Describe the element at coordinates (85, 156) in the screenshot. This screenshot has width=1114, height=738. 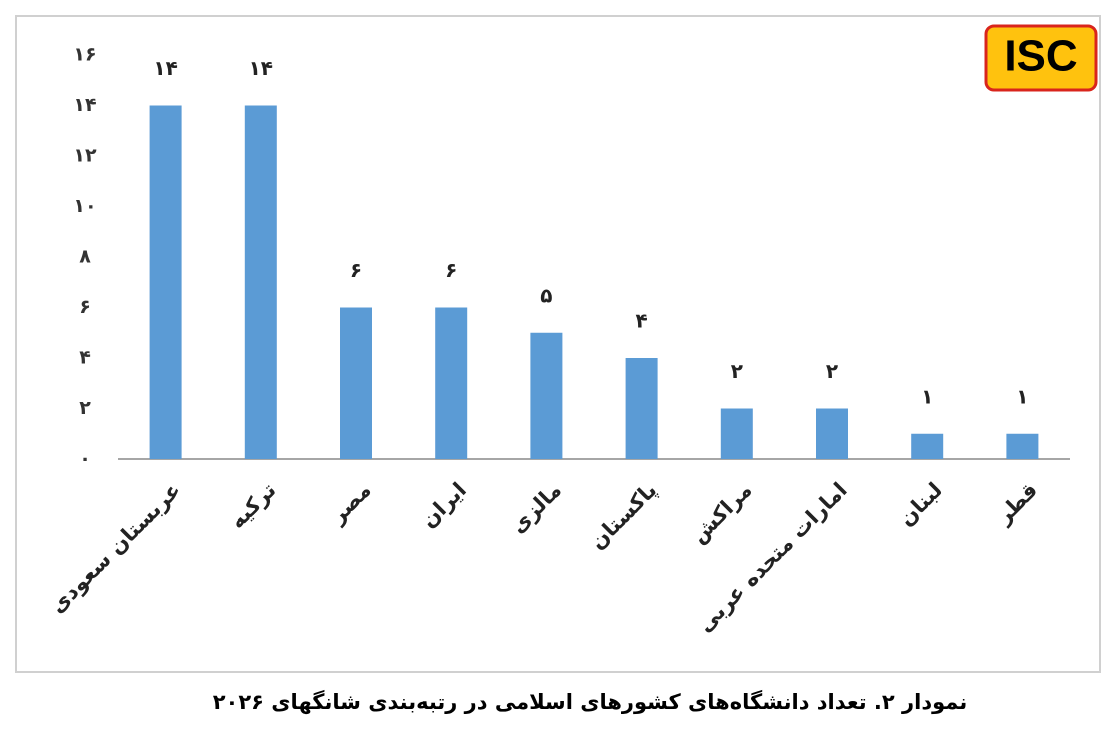
I see `y-tick-label: ۱۲` at that location.